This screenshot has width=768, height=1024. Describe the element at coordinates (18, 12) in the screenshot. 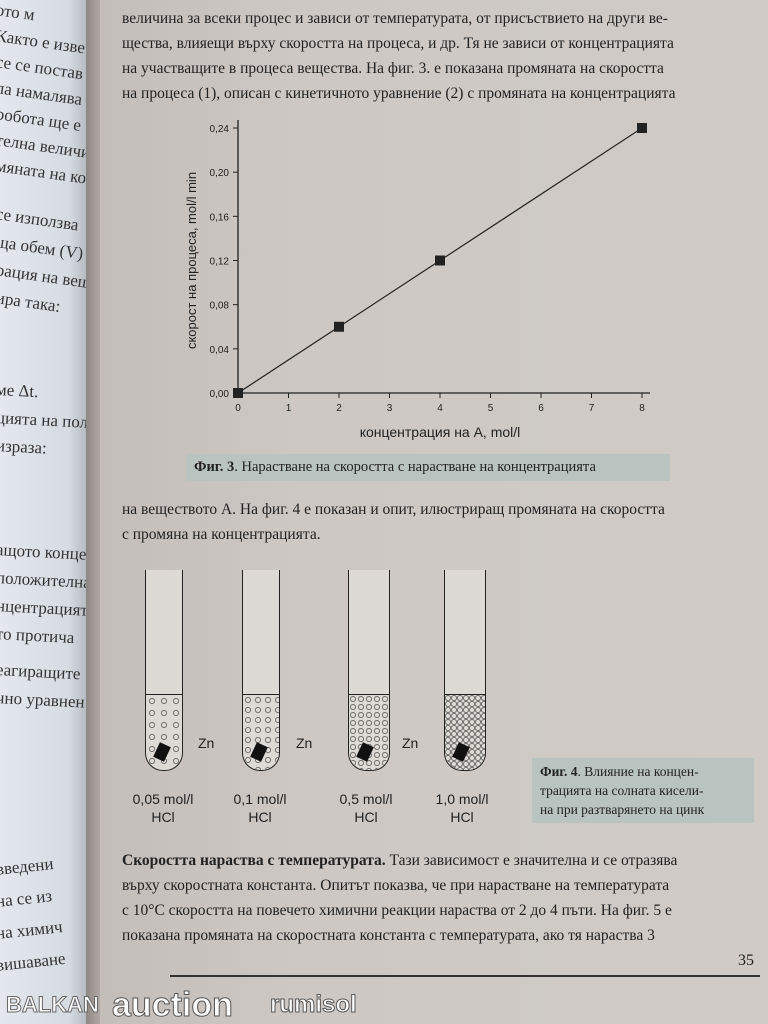

I see `left-page-line: ото м` at that location.